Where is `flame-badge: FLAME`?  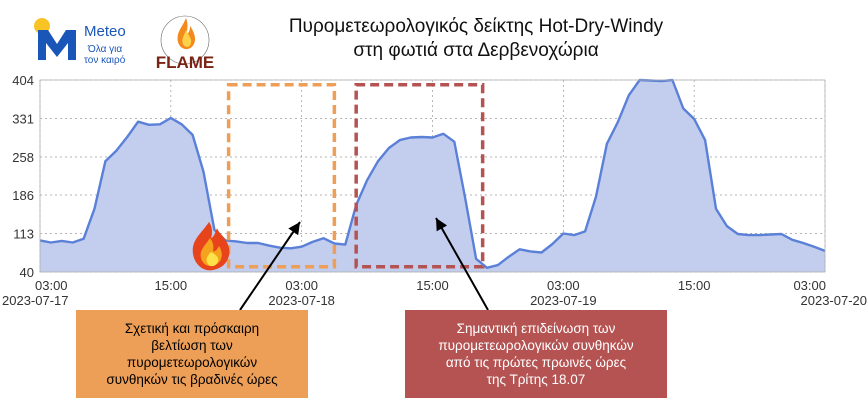 flame-badge: FLAME is located at coordinates (185, 43).